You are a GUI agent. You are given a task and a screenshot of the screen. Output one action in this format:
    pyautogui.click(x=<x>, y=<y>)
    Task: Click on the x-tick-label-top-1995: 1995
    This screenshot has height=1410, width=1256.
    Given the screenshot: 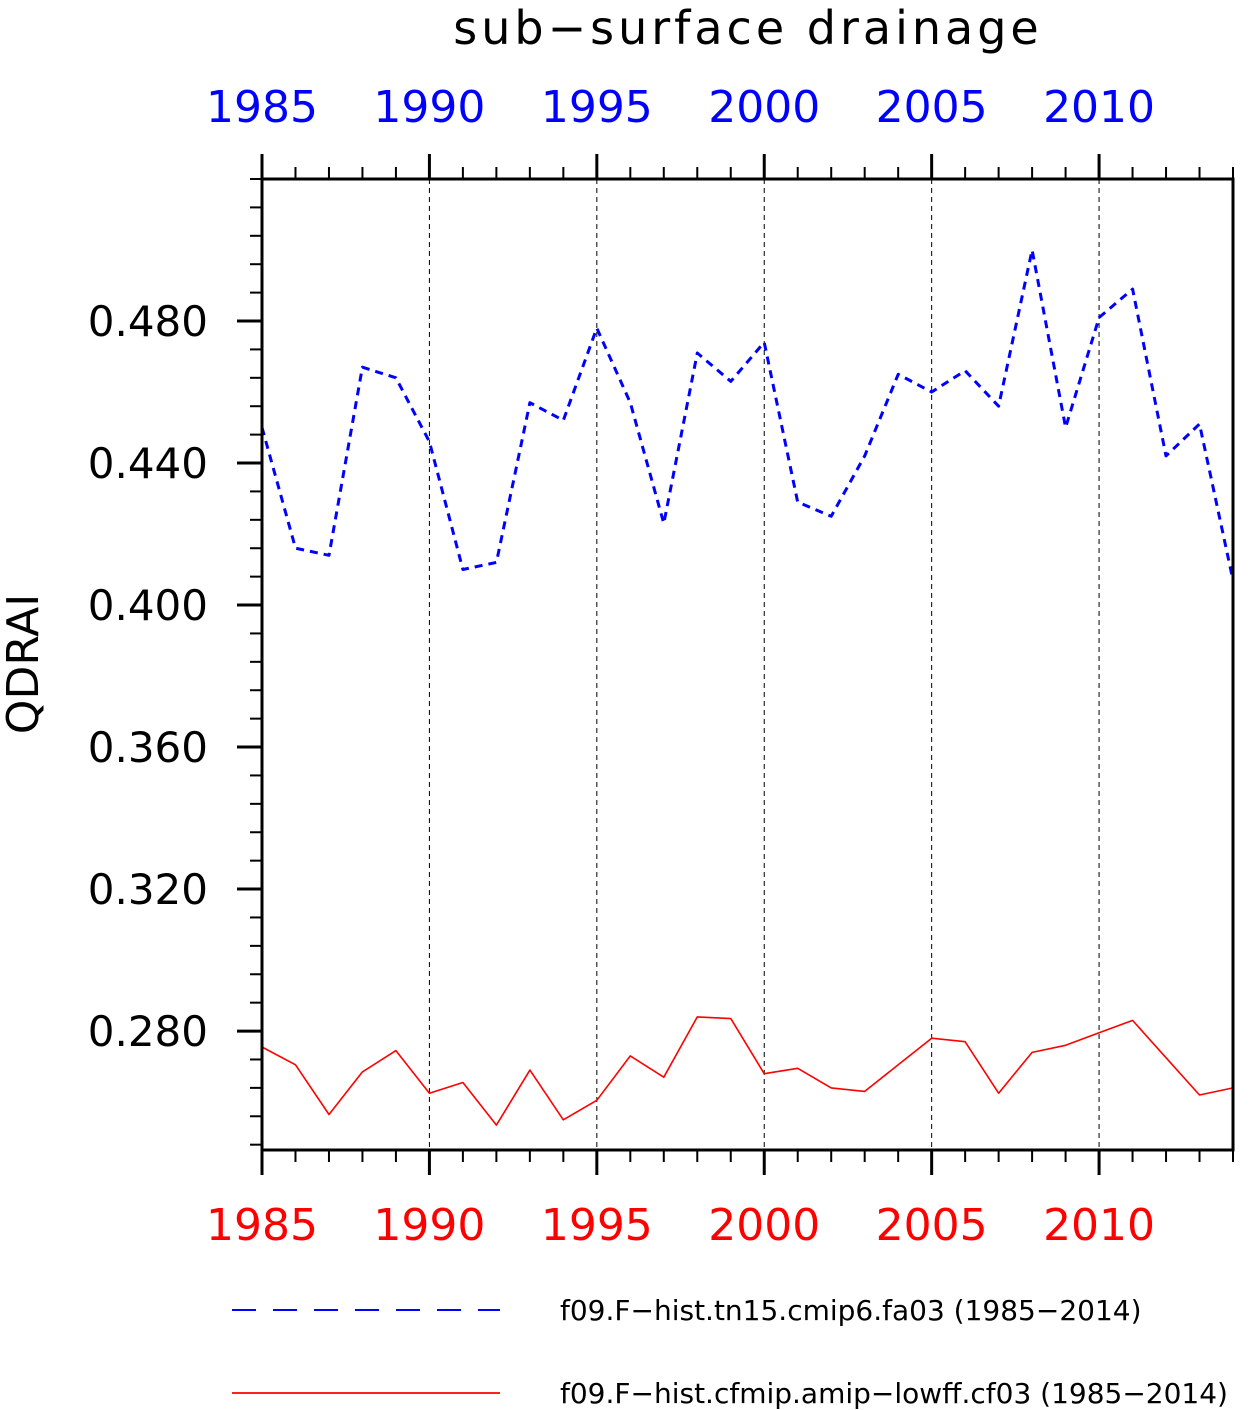 What is the action you would take?
    pyautogui.click(x=597, y=107)
    